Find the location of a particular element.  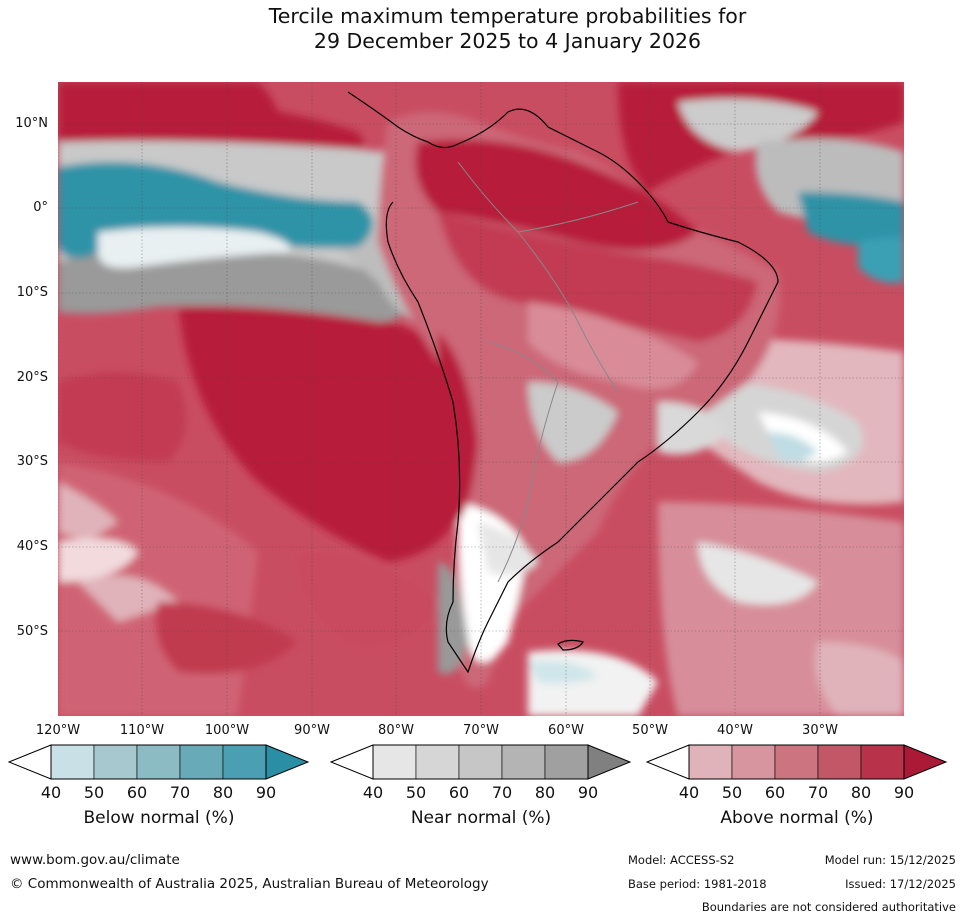

lat-label-30s: 30°S is located at coordinates (32, 461).